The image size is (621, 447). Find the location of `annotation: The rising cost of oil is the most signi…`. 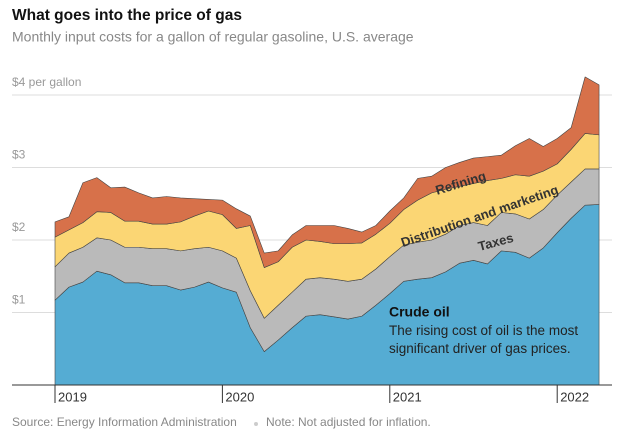

annotation: The rising cost of oil is the most signi… is located at coordinates (484, 339).